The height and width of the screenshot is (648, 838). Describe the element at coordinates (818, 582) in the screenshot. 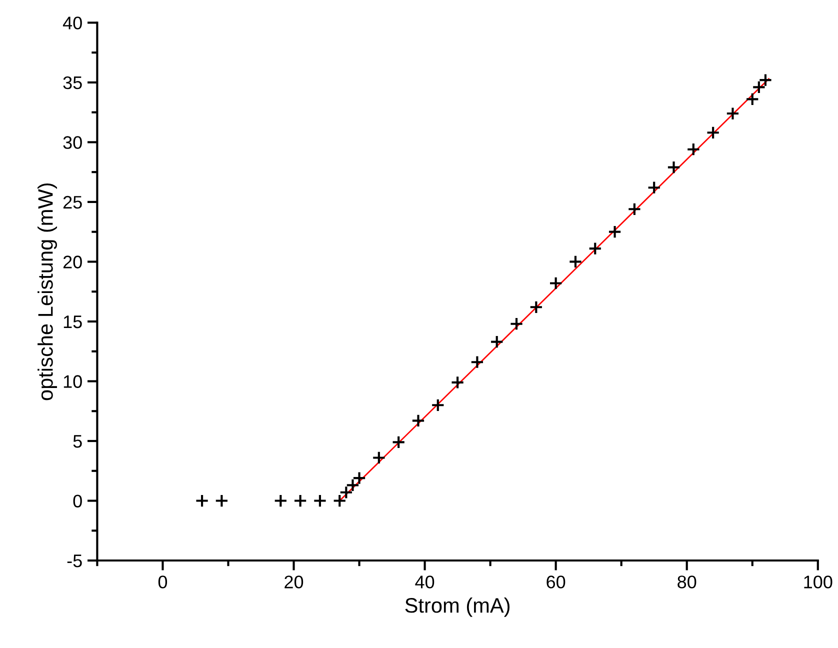

I see `x-tick-label: 100` at that location.